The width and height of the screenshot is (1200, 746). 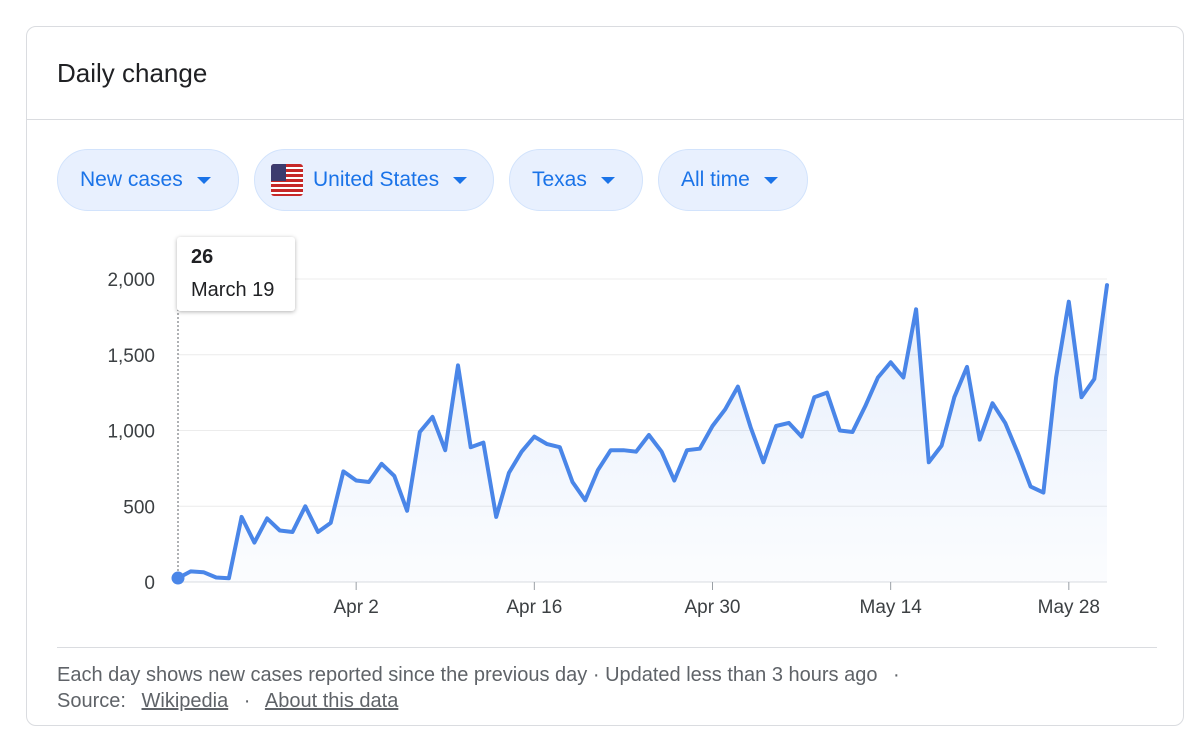 What do you see at coordinates (236, 274) in the screenshot?
I see `chart-tooltip: 26 March 19` at bounding box center [236, 274].